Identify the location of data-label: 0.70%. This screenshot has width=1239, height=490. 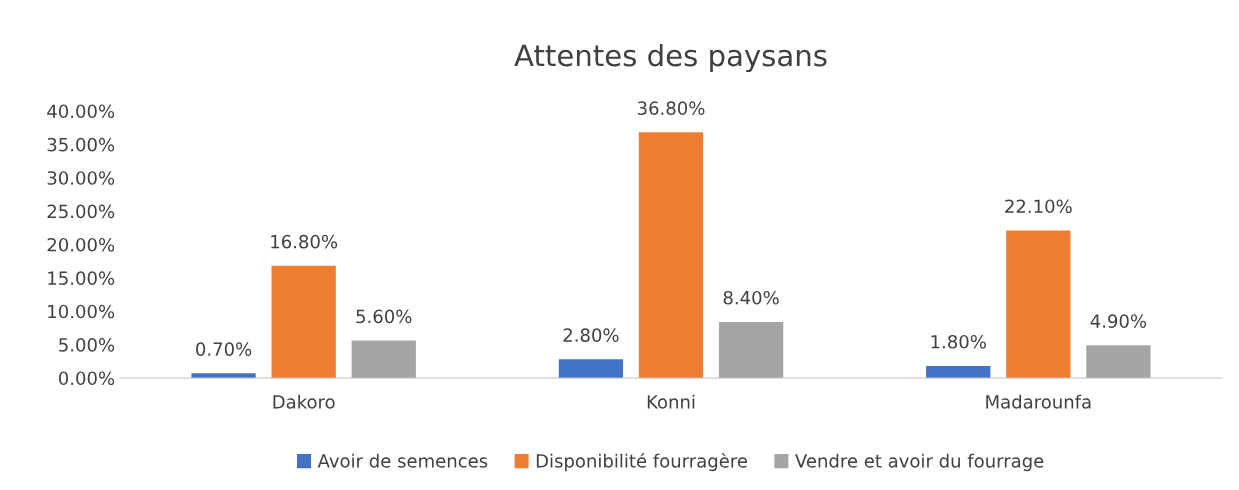
(224, 349).